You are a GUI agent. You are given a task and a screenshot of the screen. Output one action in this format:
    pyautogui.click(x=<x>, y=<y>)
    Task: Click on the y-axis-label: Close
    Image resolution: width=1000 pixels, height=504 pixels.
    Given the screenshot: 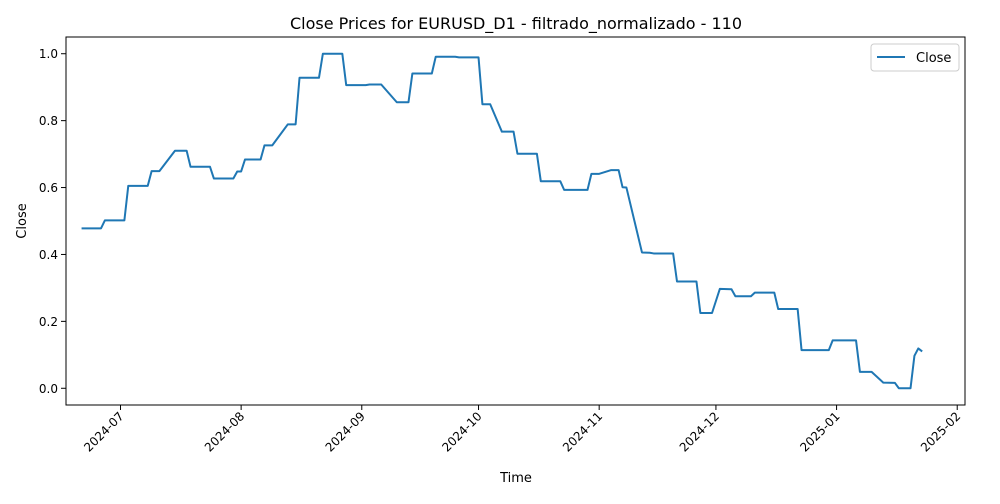 What is the action you would take?
    pyautogui.click(x=22, y=220)
    